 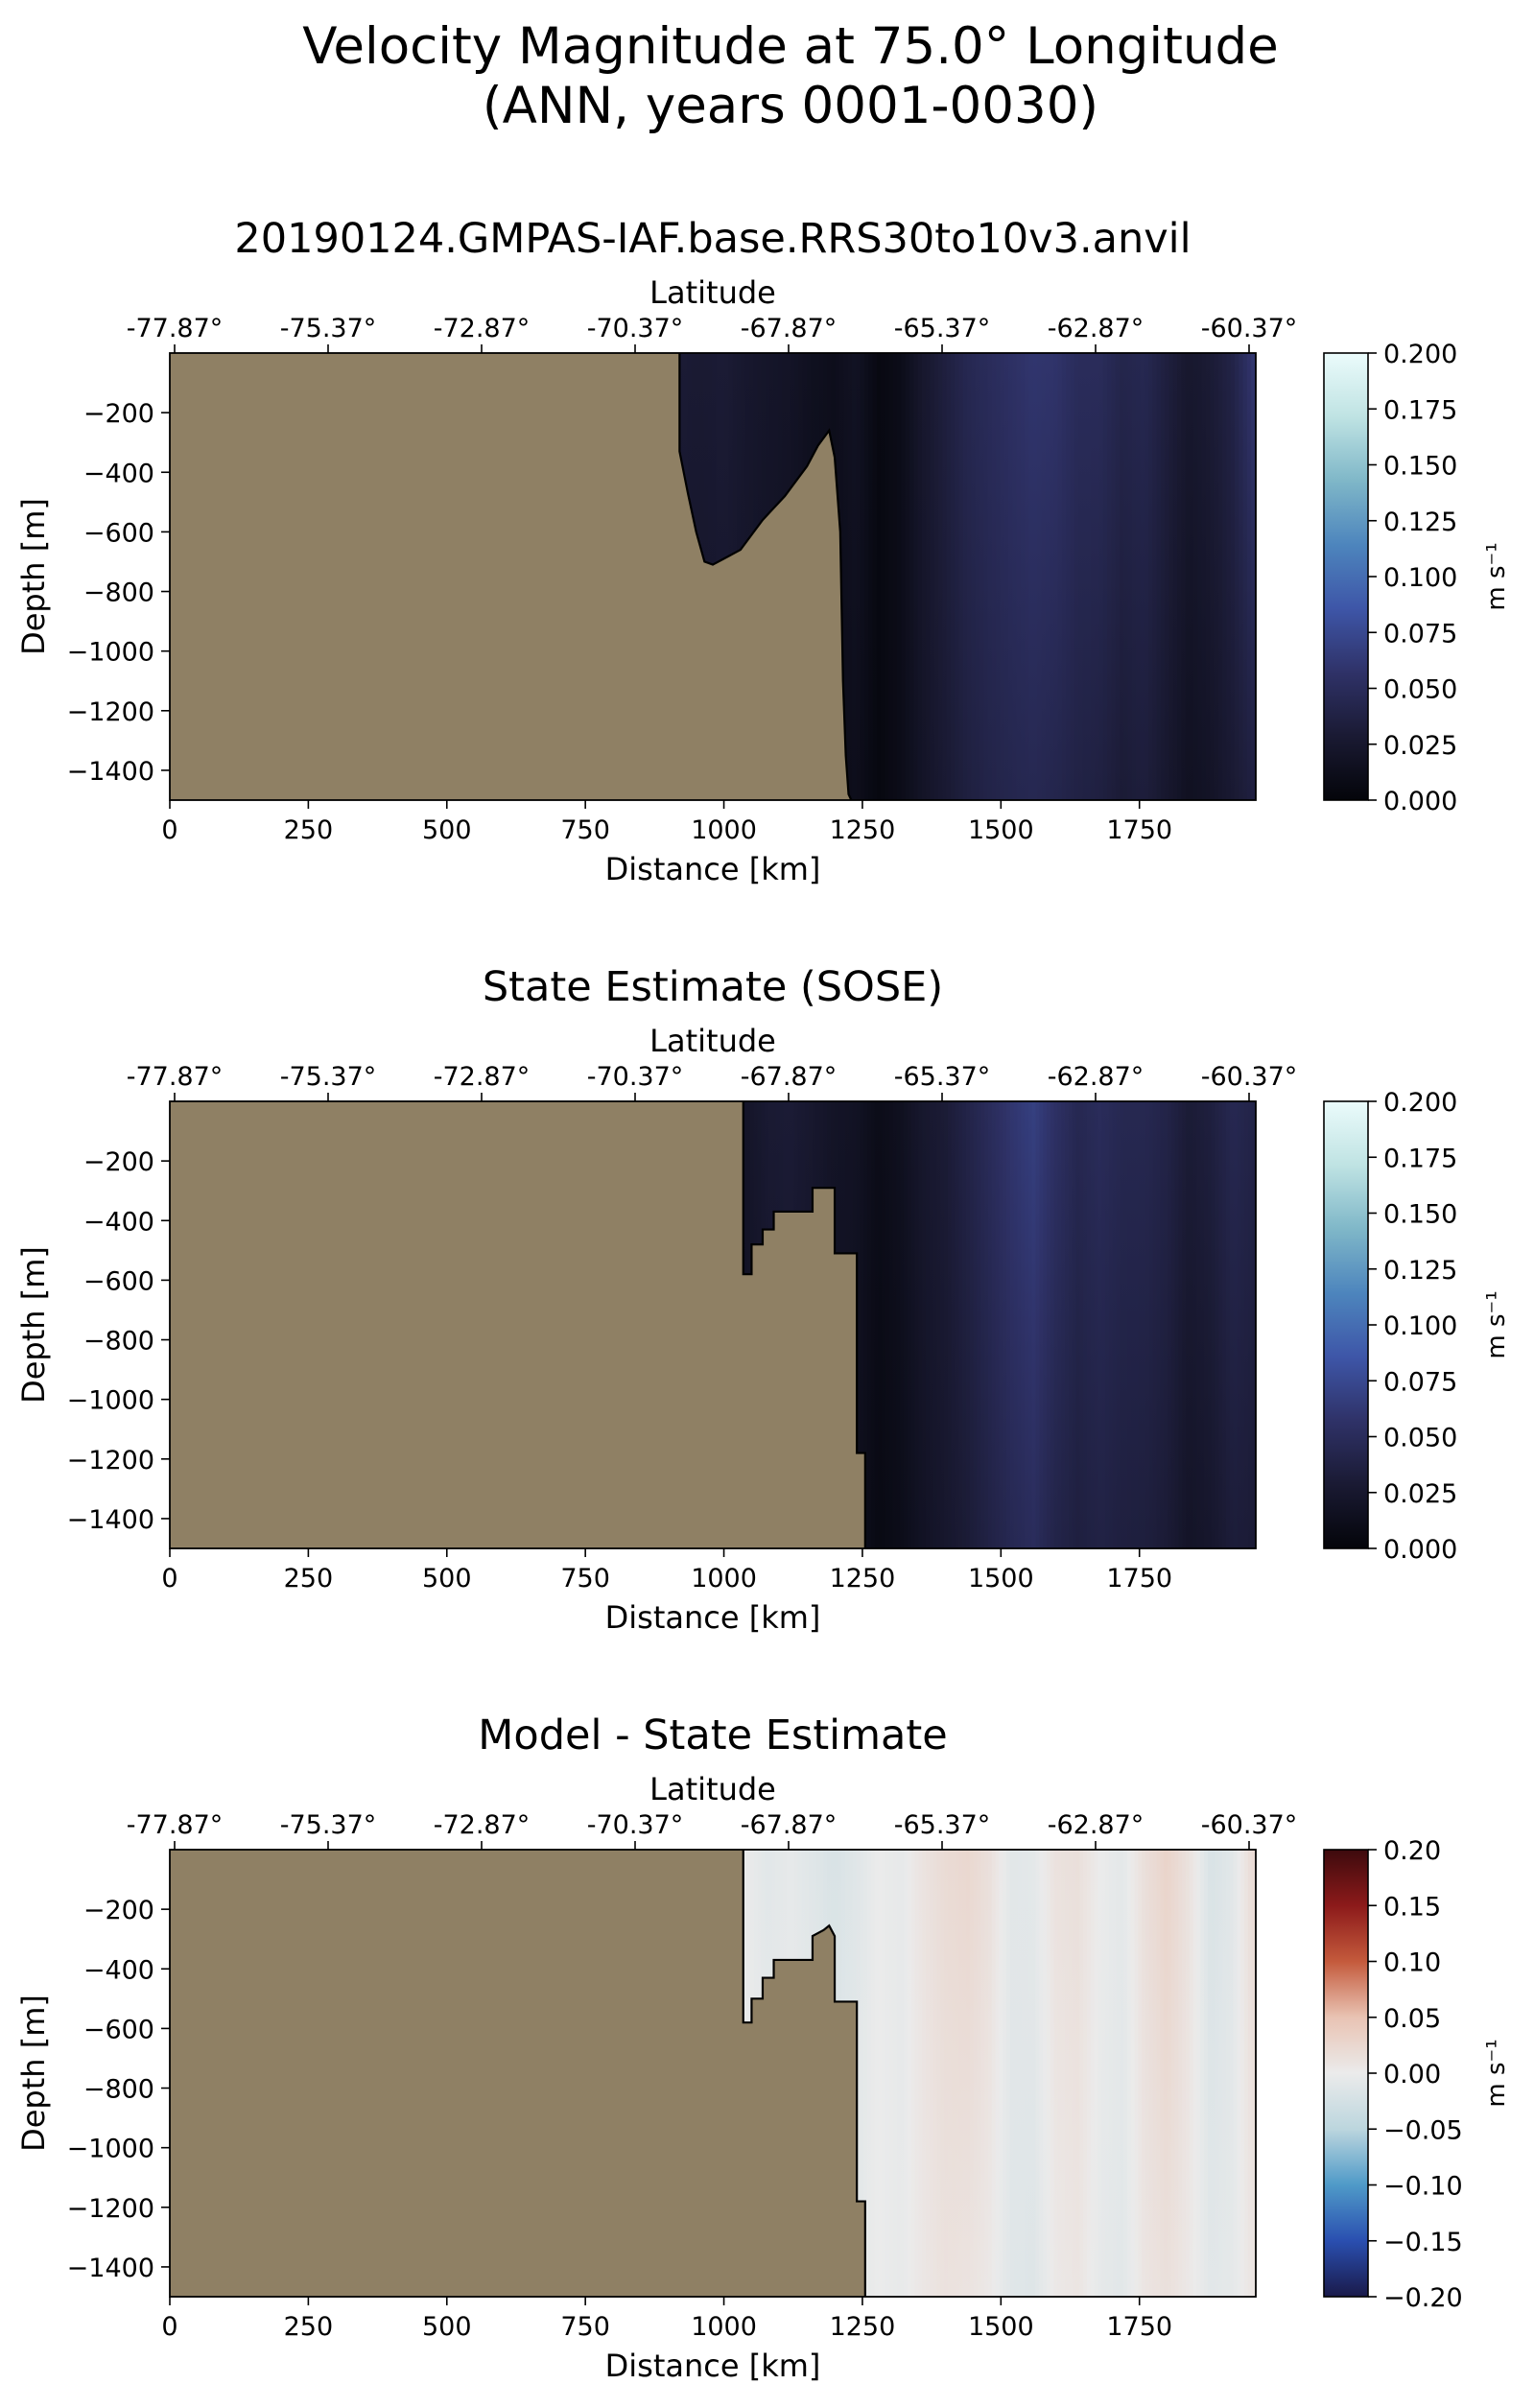 I want to click on y-axis-label: Depth [m], so click(x=33, y=576).